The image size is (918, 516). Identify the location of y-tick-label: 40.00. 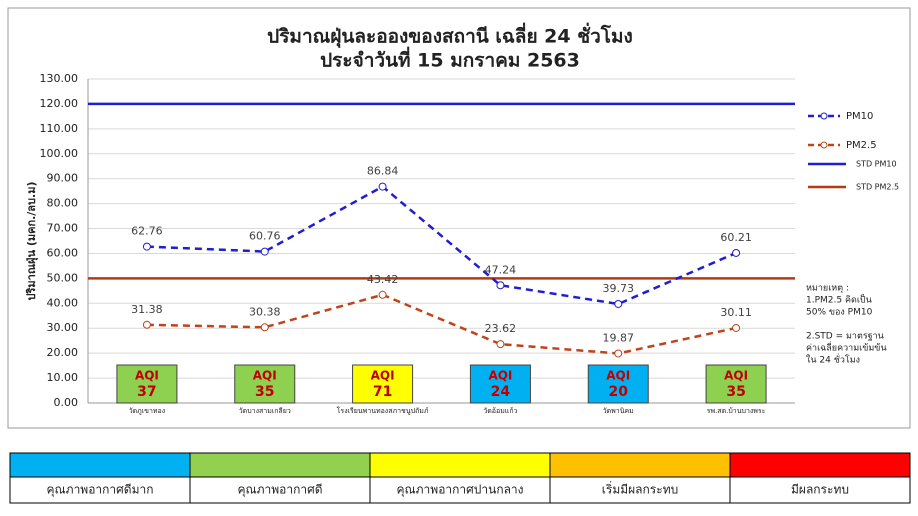
(63, 302).